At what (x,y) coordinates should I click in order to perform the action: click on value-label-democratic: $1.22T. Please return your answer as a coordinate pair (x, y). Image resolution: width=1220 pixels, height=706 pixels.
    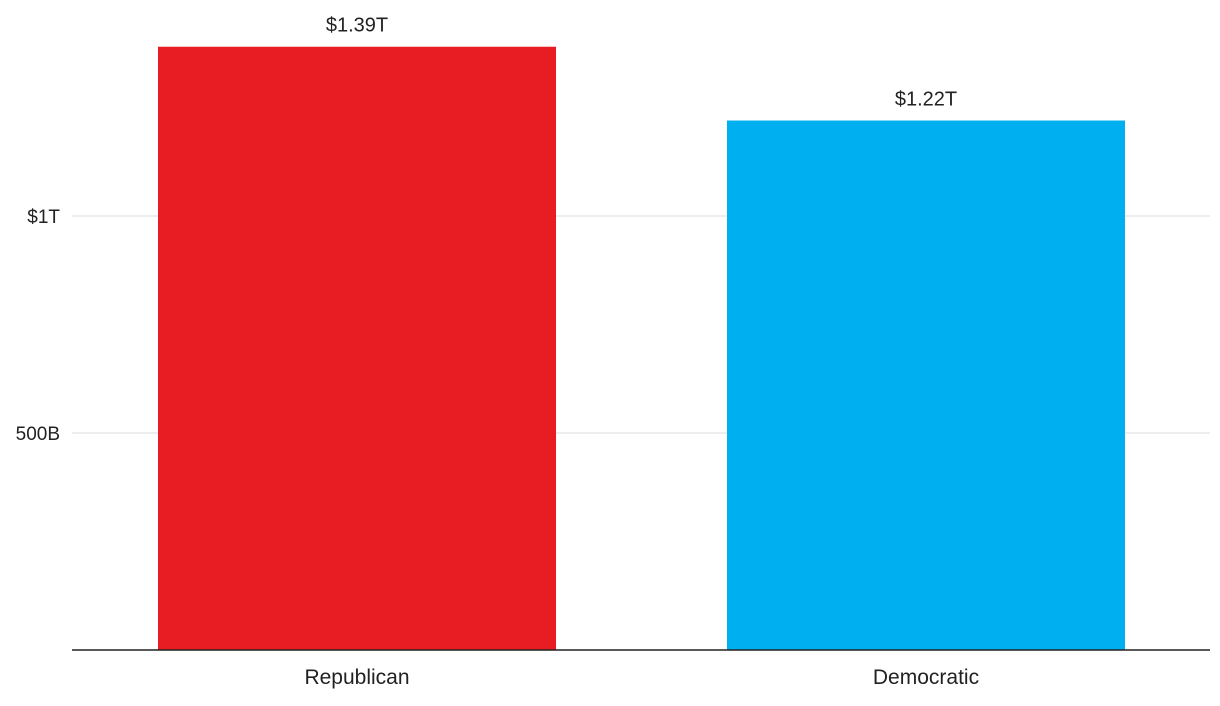
    Looking at the image, I should click on (926, 100).